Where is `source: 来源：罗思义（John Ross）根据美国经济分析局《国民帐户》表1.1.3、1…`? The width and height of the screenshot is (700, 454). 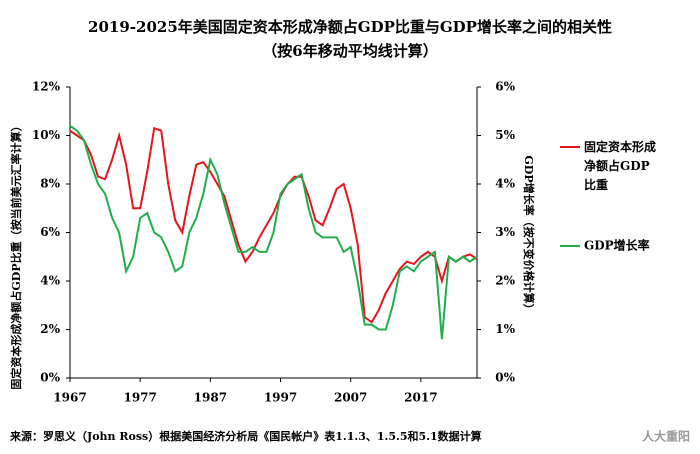
source: 来源：罗思义（John Ross）根据美国经济分析局《国民帐户》表1.1.3、1… is located at coordinates (245, 436).